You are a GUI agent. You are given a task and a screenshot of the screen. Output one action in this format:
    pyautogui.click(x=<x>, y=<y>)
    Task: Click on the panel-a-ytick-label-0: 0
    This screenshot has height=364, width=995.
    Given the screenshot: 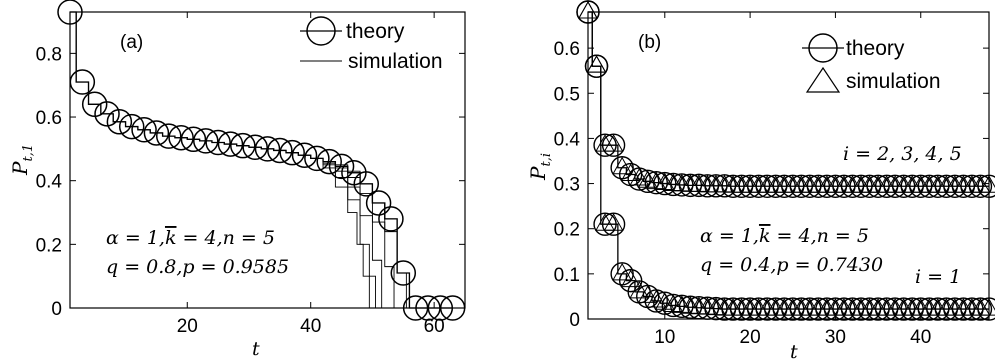 What is the action you would take?
    pyautogui.click(x=56, y=309)
    